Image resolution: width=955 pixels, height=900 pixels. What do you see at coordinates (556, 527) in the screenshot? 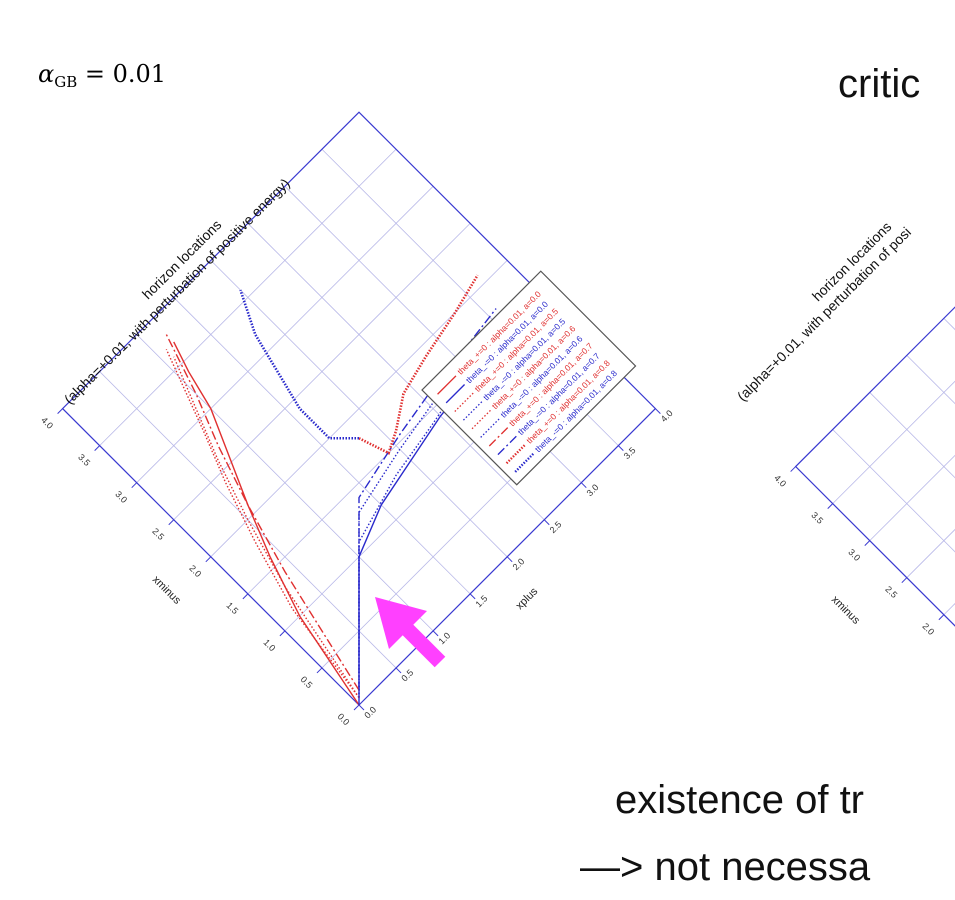
I see `xplus-tick-label: 2.5` at bounding box center [556, 527].